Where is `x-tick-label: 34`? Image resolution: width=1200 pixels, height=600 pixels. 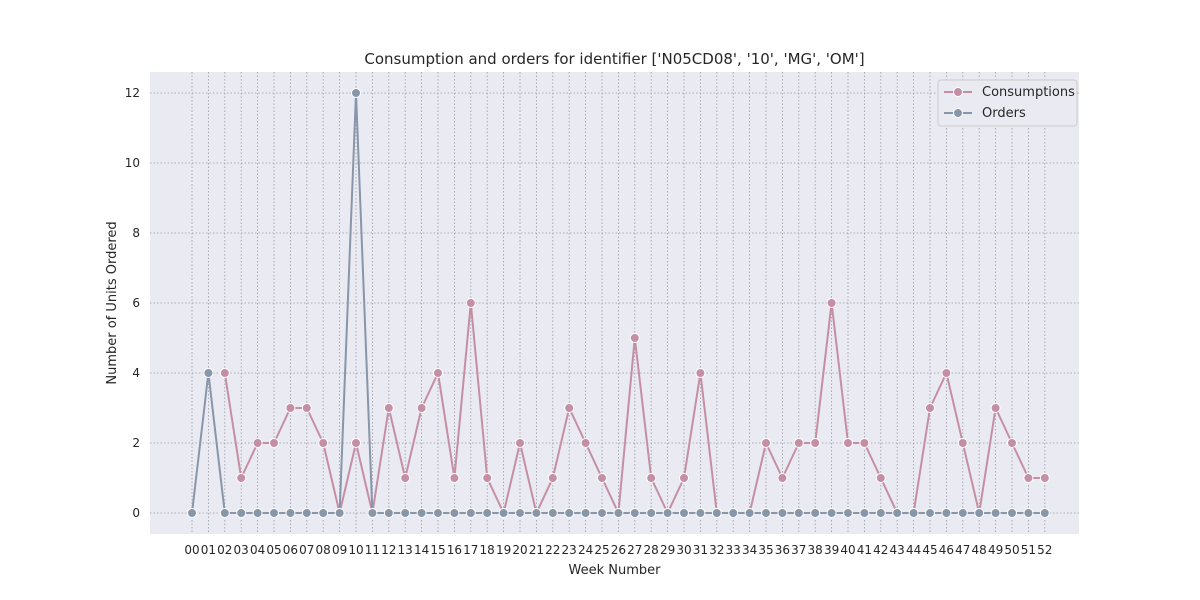 x-tick-label: 34 is located at coordinates (749, 550).